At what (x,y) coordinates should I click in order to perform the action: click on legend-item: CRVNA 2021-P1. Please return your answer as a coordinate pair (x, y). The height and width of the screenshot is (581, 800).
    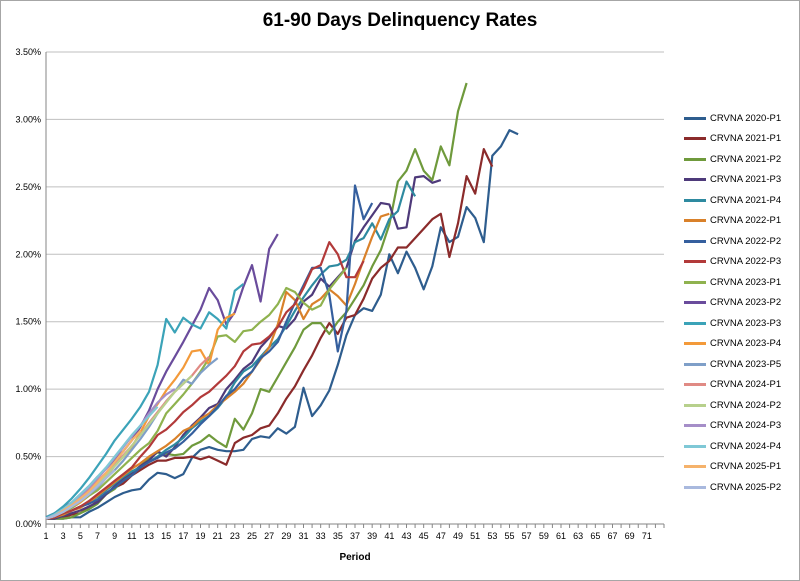
    Looking at the image, I should click on (740, 139).